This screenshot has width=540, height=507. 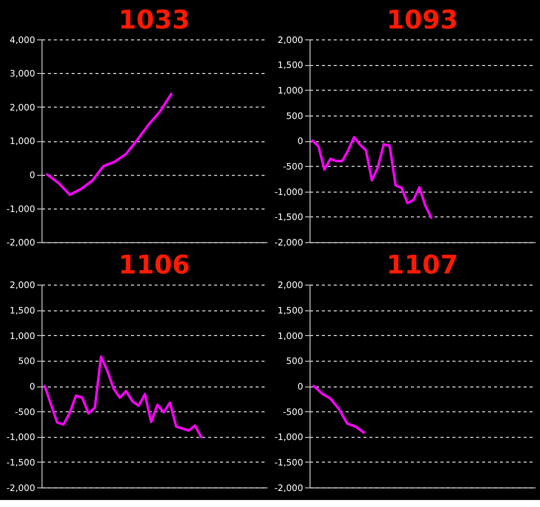 What do you see at coordinates (422, 265) in the screenshot?
I see `chart-title: 1107` at bounding box center [422, 265].